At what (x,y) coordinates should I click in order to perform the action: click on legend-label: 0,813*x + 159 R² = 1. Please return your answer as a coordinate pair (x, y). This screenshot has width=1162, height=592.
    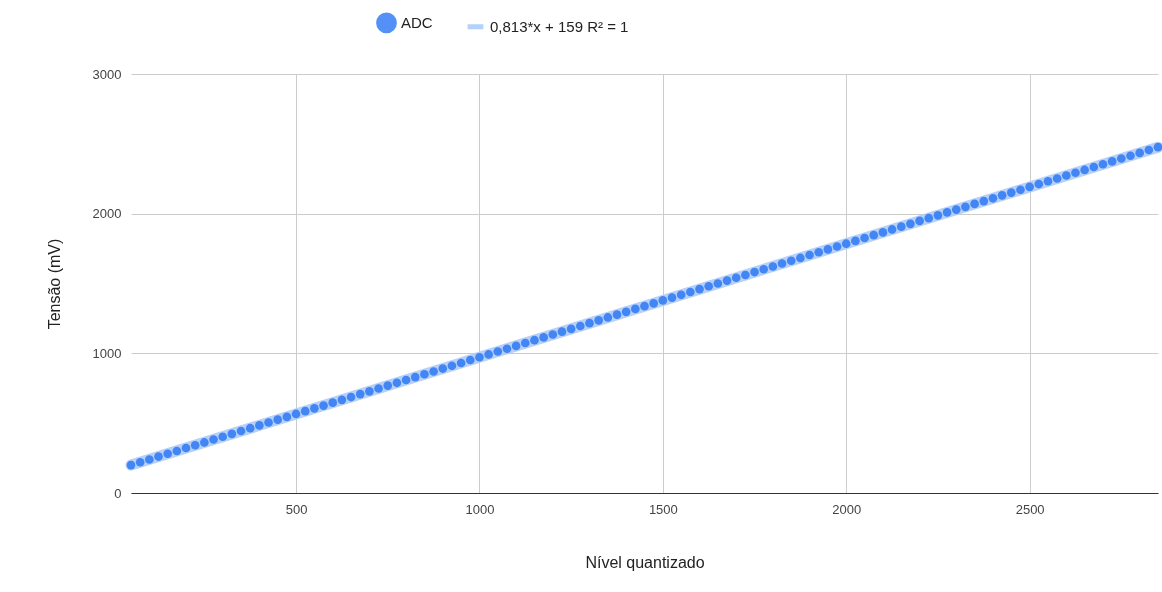
    Looking at the image, I should click on (559, 26).